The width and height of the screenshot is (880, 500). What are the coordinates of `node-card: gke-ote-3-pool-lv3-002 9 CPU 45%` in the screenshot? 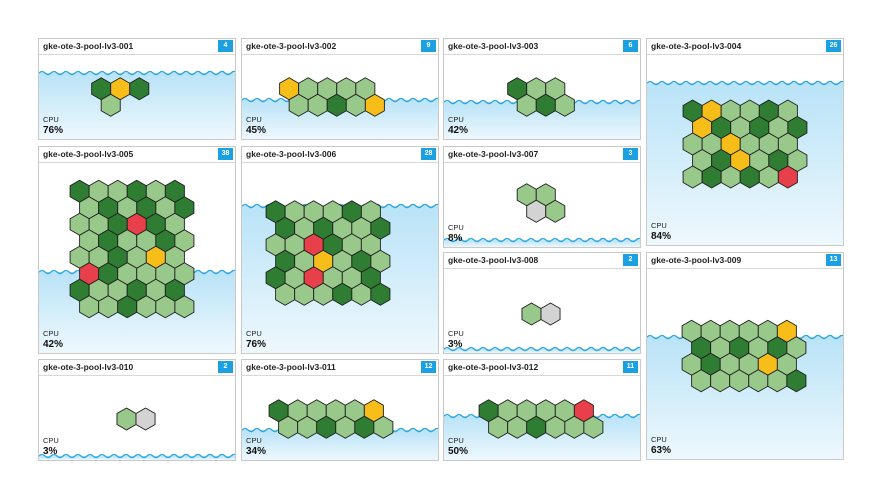 It's located at (340, 89).